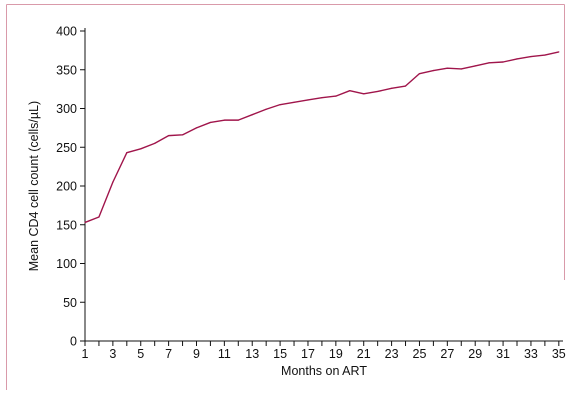  Describe the element at coordinates (168, 354) in the screenshot. I see `x-tick-label: 7` at that location.